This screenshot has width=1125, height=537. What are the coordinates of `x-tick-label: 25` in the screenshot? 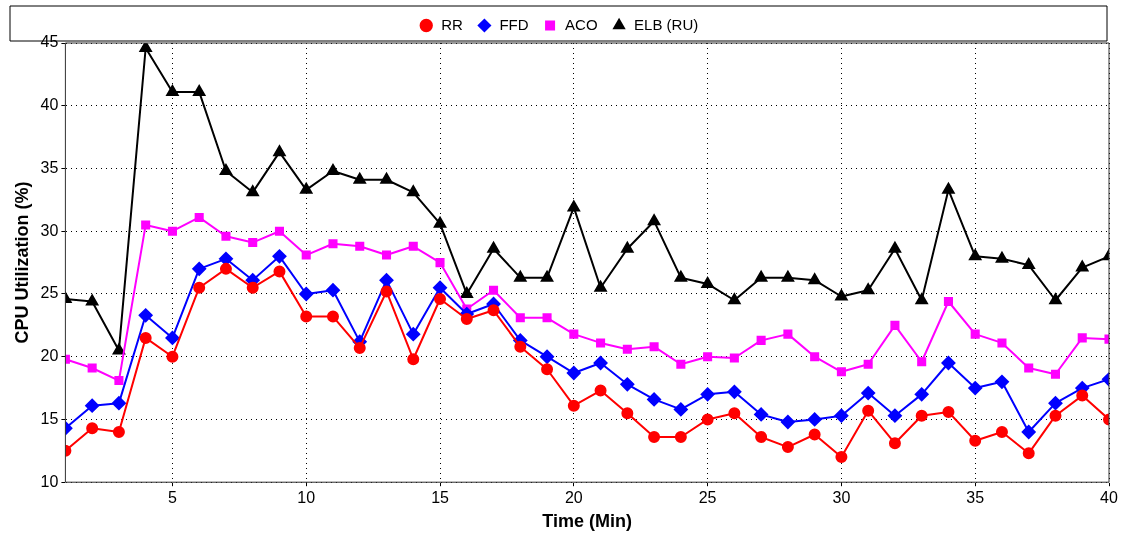 It's located at (707, 498).